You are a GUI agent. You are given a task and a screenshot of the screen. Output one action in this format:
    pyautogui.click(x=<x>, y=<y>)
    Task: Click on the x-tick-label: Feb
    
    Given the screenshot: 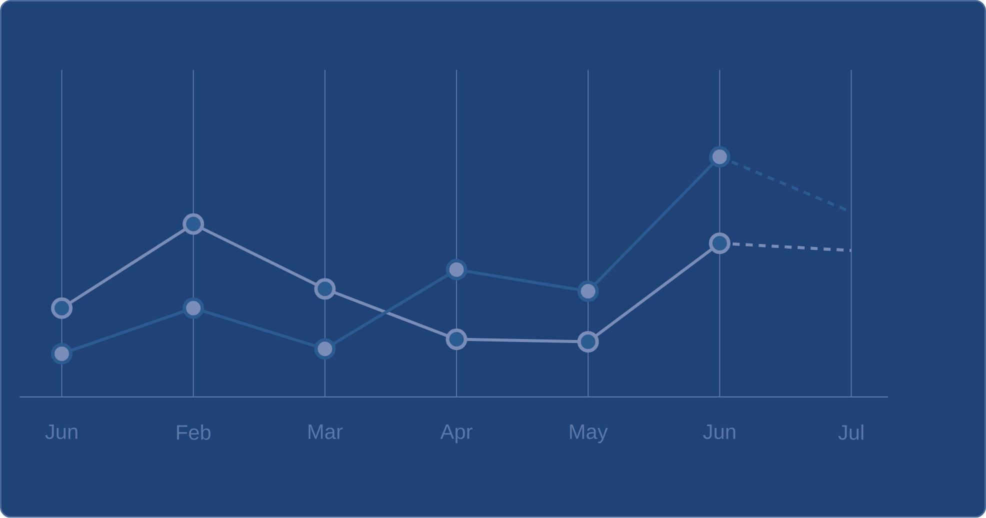 What is the action you would take?
    pyautogui.click(x=194, y=432)
    